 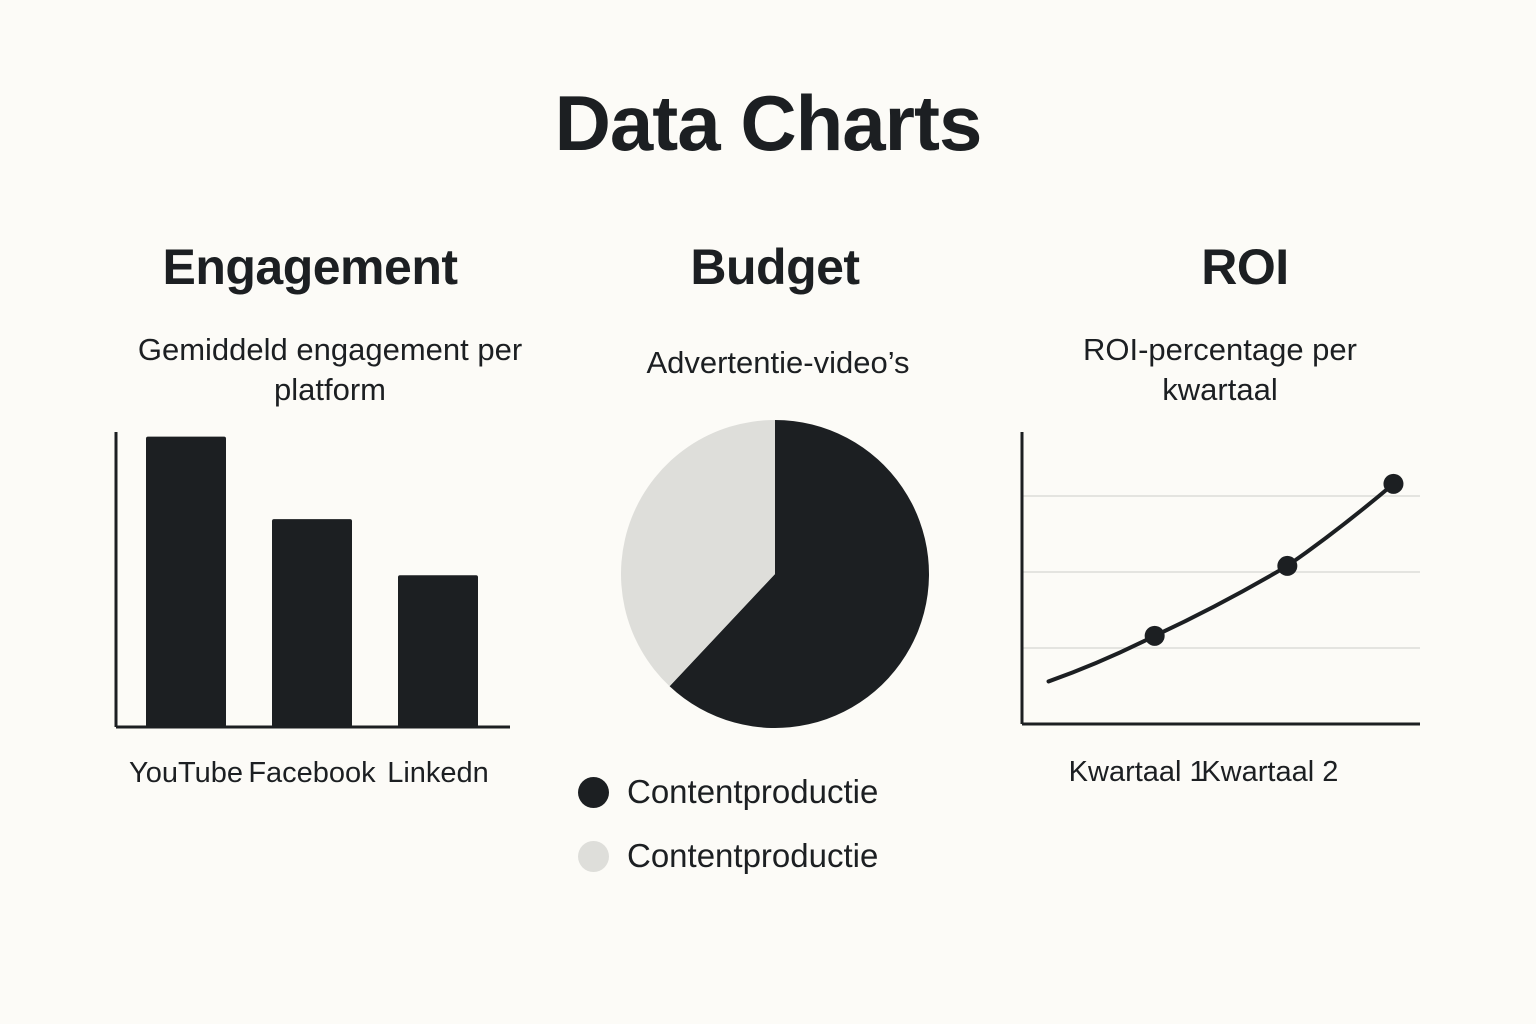 I want to click on budget-title: Budget, so click(x=775, y=267).